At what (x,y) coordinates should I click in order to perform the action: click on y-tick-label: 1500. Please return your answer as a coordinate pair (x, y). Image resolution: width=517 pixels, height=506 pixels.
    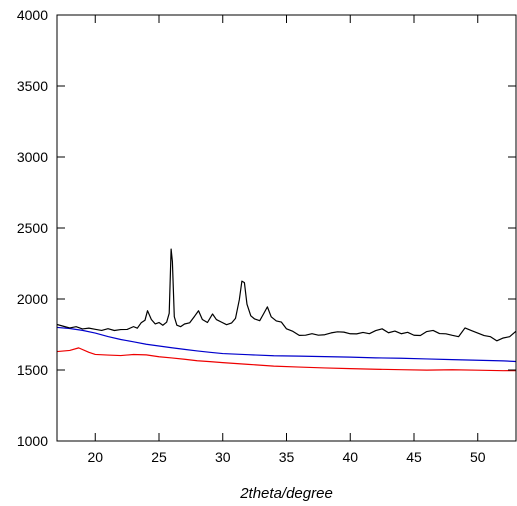
    Looking at the image, I should click on (32, 370).